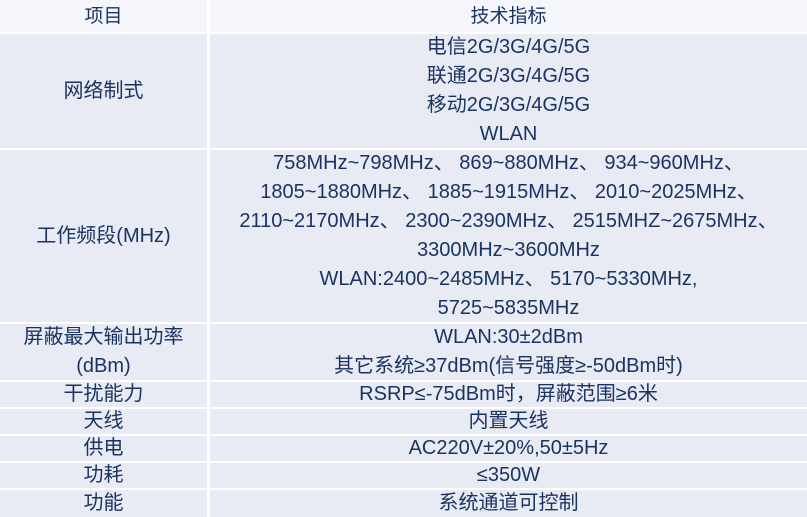  I want to click on spec-power-supply: AC220V±20%,50±5Hz, so click(508, 449).